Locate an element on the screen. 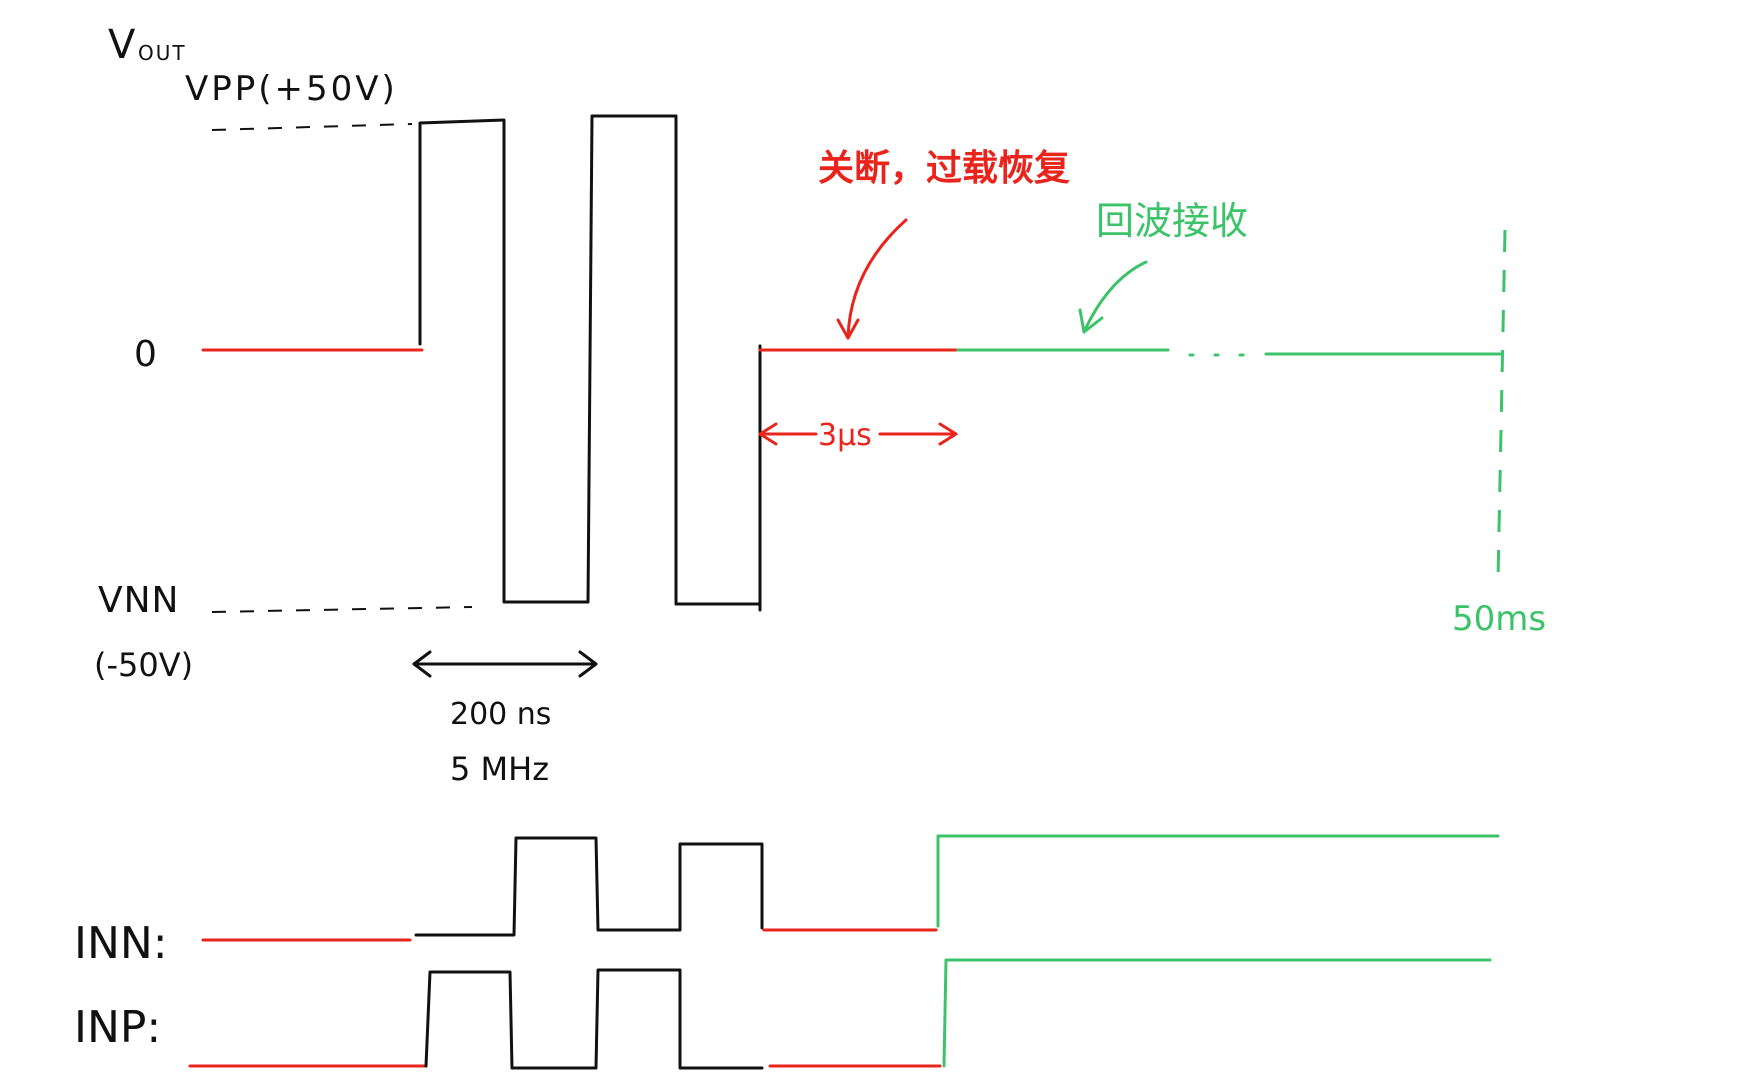 This screenshot has height=1077, width=1752. shutdown-pointer-arrowhead is located at coordinates (848, 329).